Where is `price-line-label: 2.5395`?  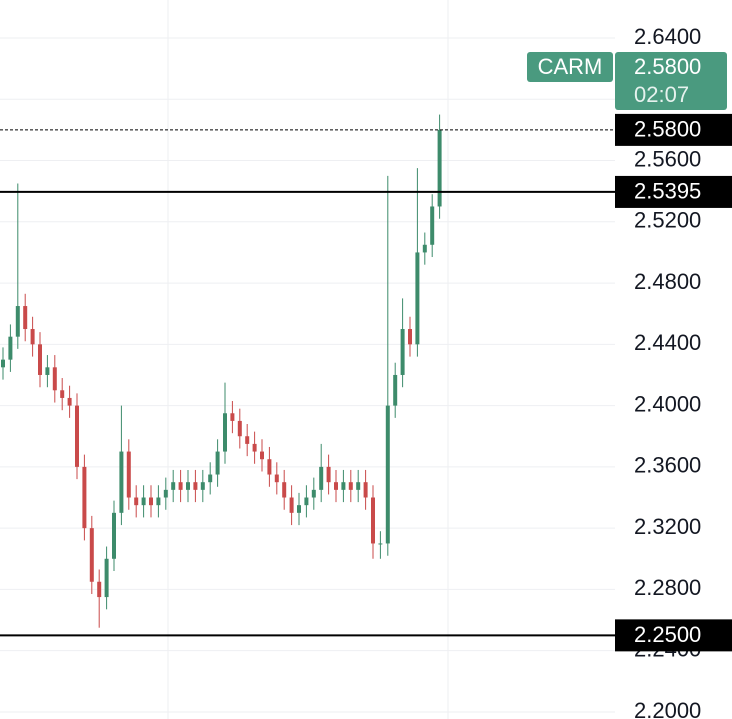 price-line-label: 2.5395 is located at coordinates (667, 191).